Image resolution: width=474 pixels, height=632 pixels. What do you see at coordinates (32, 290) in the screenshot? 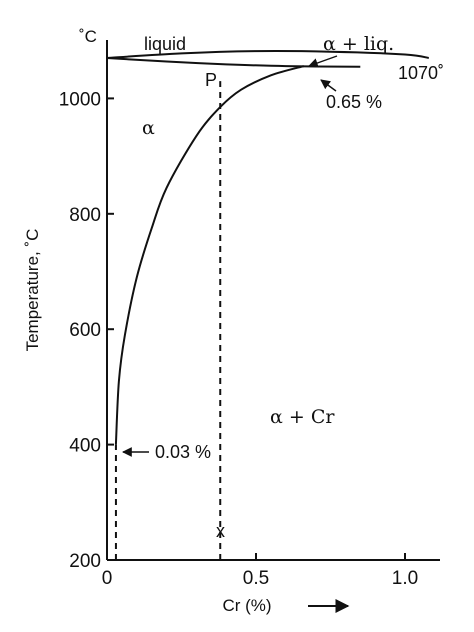
I see `y-axis-title: Temperature, ˚C` at bounding box center [32, 290].